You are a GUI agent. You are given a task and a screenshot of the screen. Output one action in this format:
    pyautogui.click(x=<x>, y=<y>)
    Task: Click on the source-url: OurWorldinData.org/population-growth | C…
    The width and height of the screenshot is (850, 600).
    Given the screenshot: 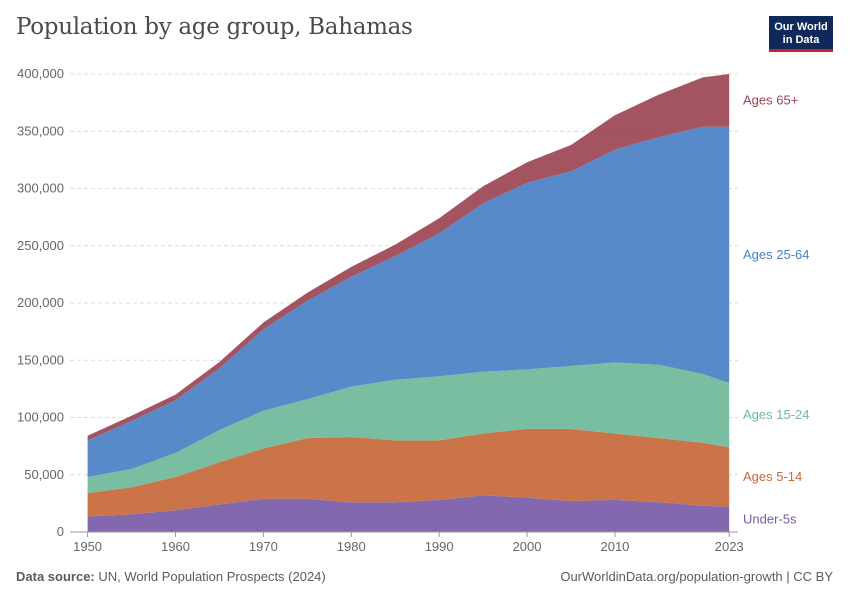 What is the action you would take?
    pyautogui.click(x=696, y=576)
    